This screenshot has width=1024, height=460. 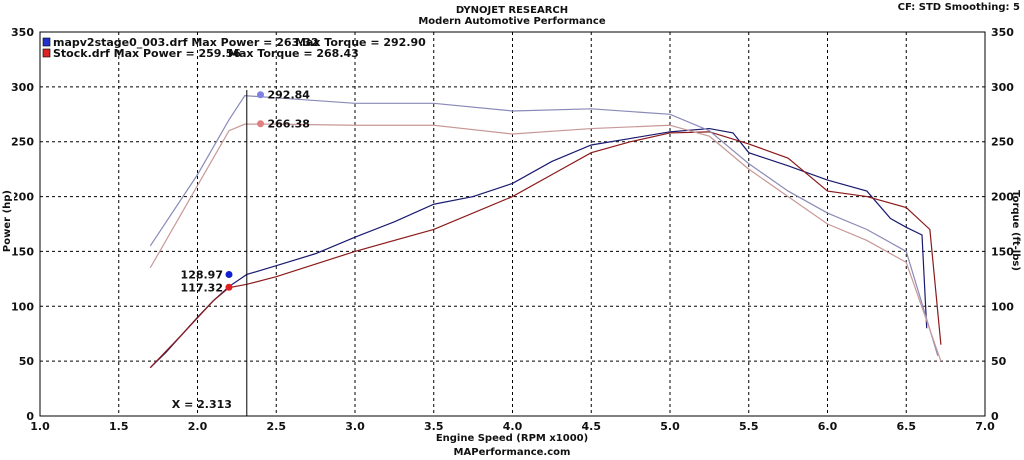 What do you see at coordinates (1002, 306) in the screenshot?
I see `y2-tick-label: 100` at bounding box center [1002, 306].